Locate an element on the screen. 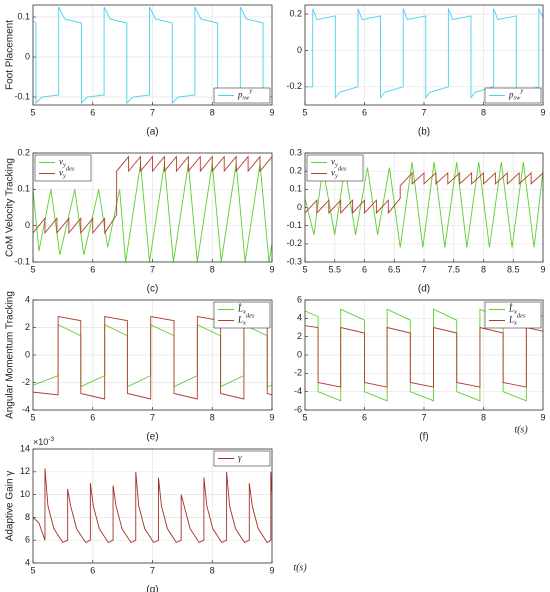  y-tick-label: -0.2 is located at coordinates (294, 243).